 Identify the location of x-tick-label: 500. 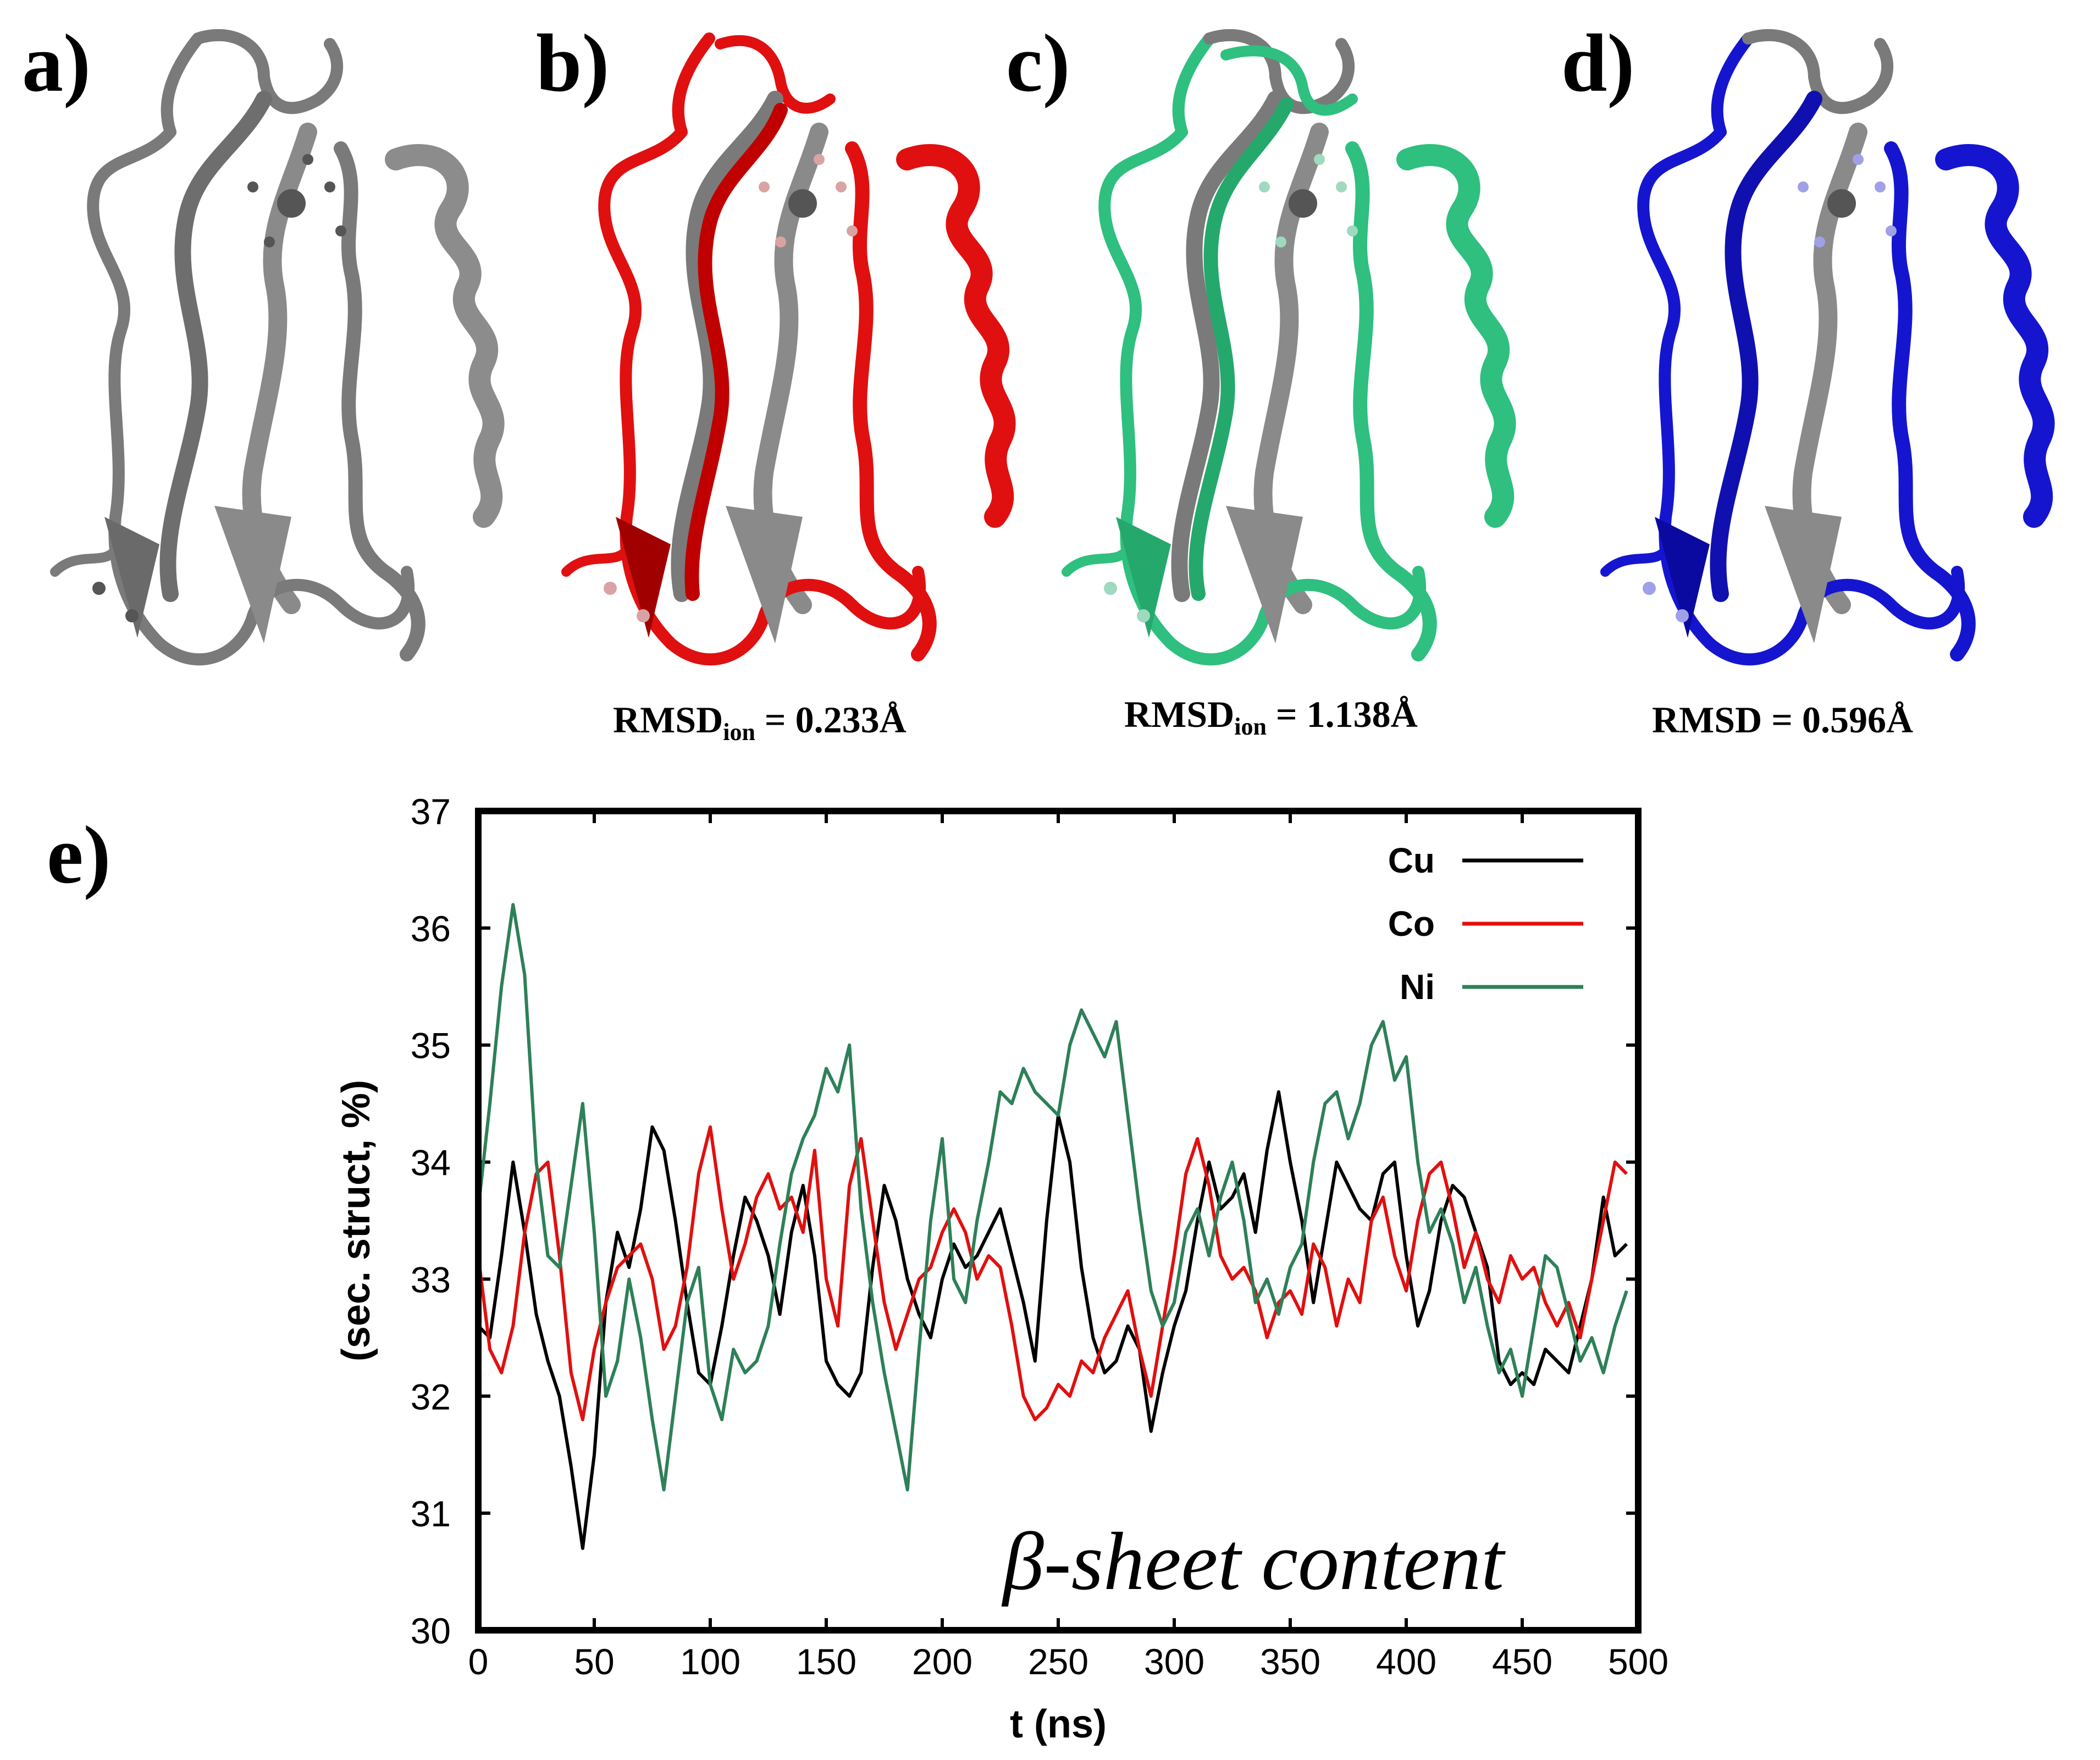
(1638, 1662).